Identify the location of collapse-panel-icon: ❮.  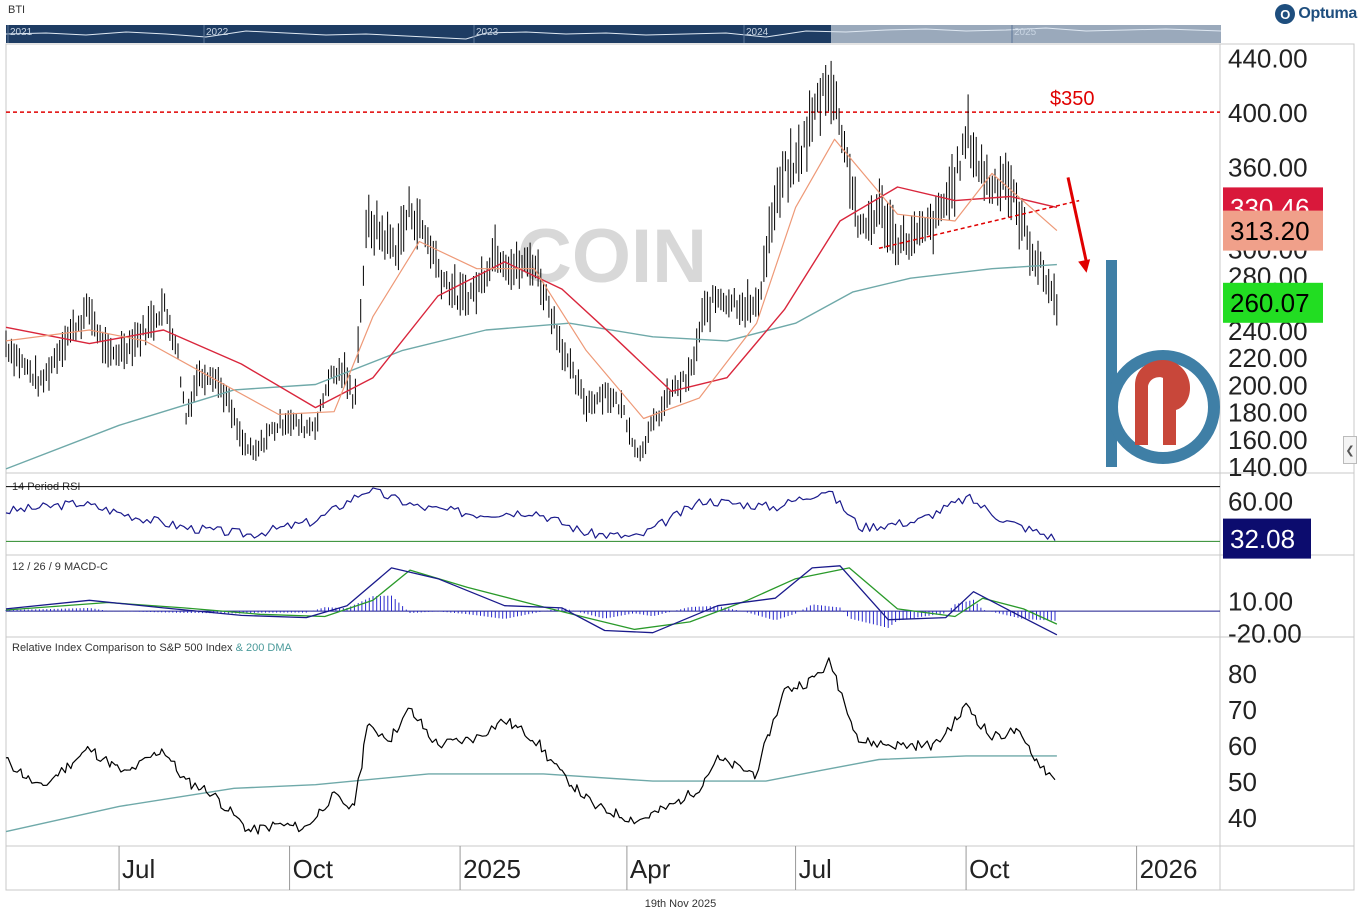
(1350, 450).